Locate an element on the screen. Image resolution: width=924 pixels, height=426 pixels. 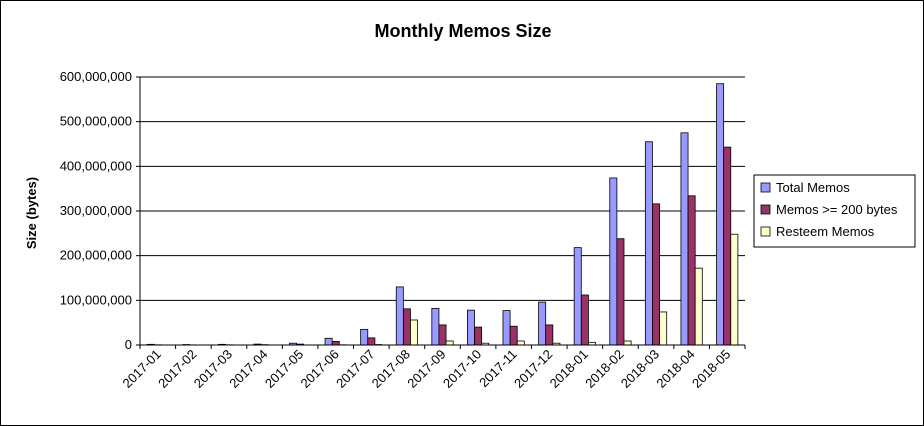
x-tick-label: 2017-07 is located at coordinates (355, 369).